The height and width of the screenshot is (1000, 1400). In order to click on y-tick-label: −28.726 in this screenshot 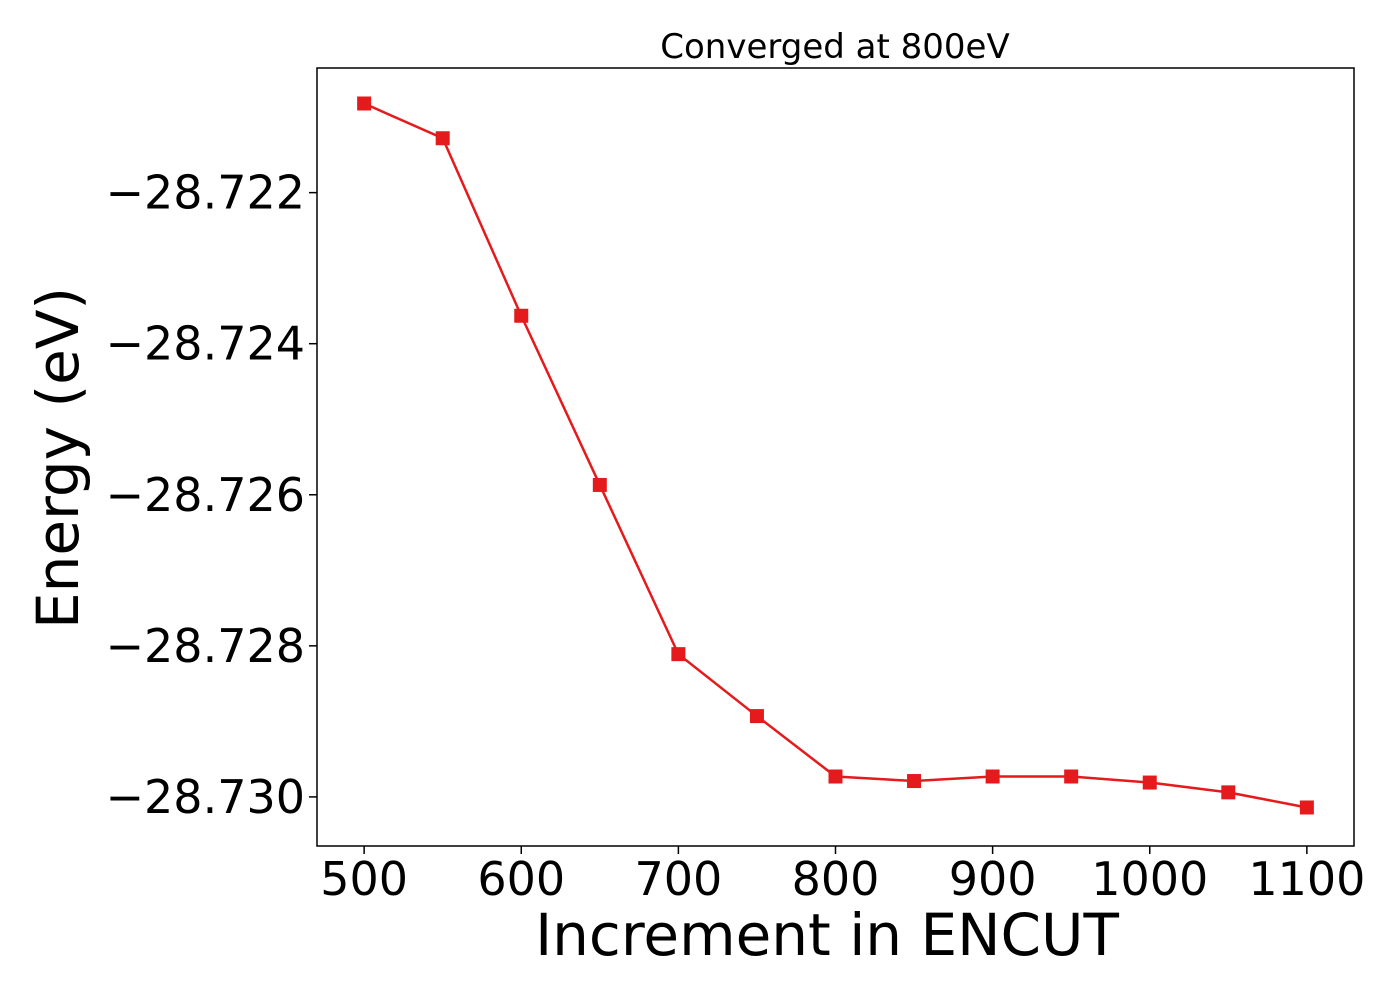, I will do `click(206, 495)`.